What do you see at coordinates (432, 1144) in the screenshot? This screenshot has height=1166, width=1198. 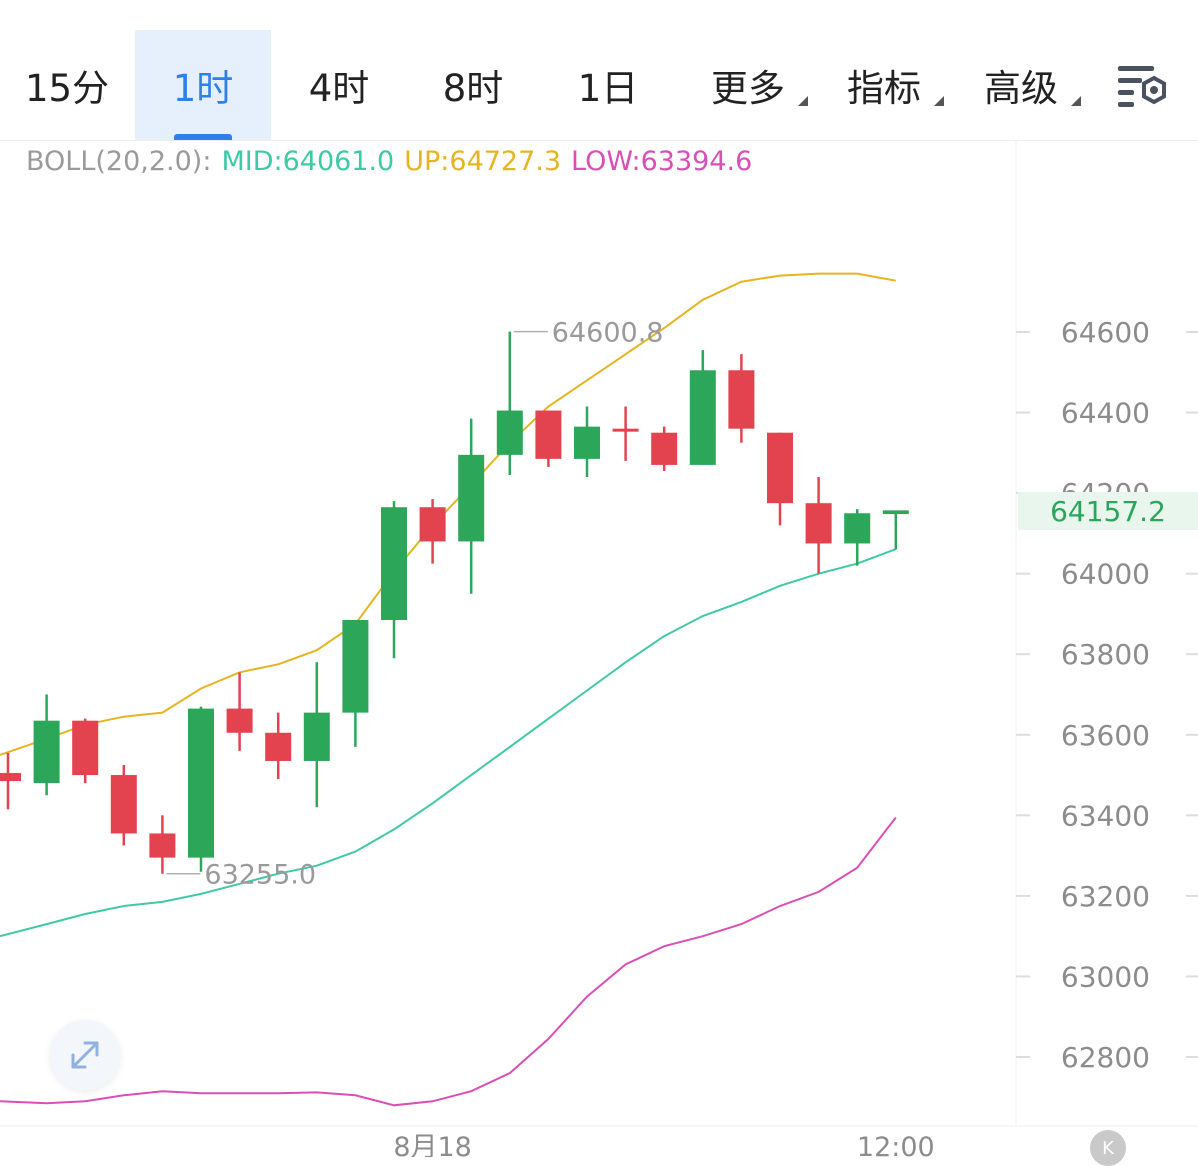 I see `x-tick-label: 8月18` at bounding box center [432, 1144].